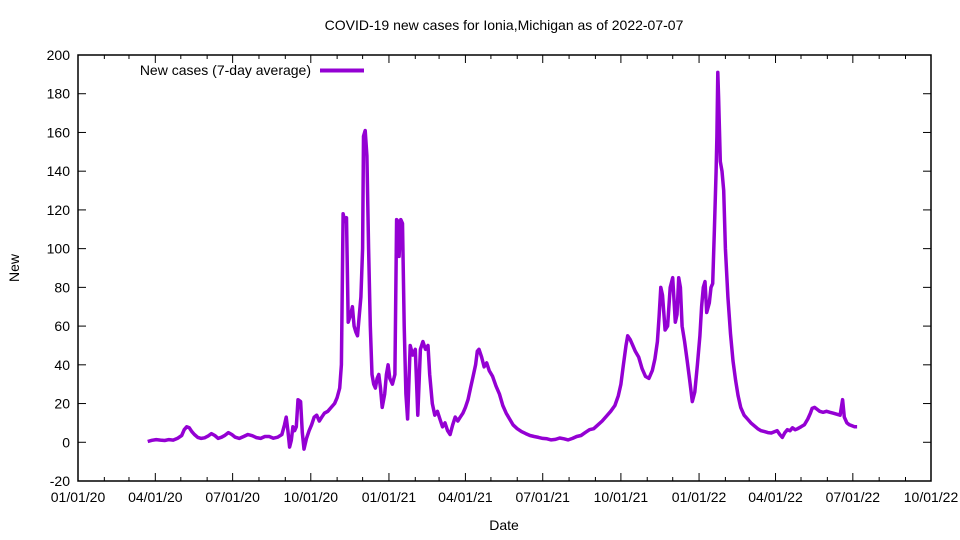 Image resolution: width=960 pixels, height=540 pixels. I want to click on x-tick-label: 07/01/20, so click(232, 497).